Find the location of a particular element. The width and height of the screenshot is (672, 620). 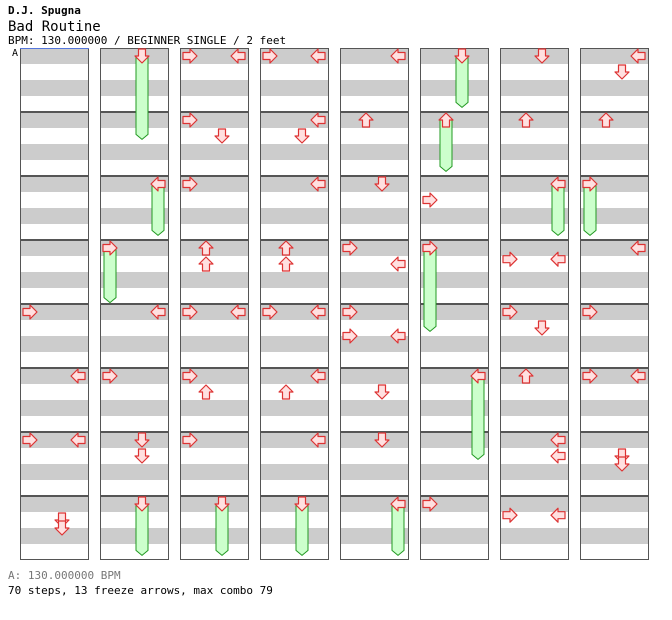

step-stats: 70 steps, 13 freeze arrows, max combo 79 is located at coordinates (140, 590).